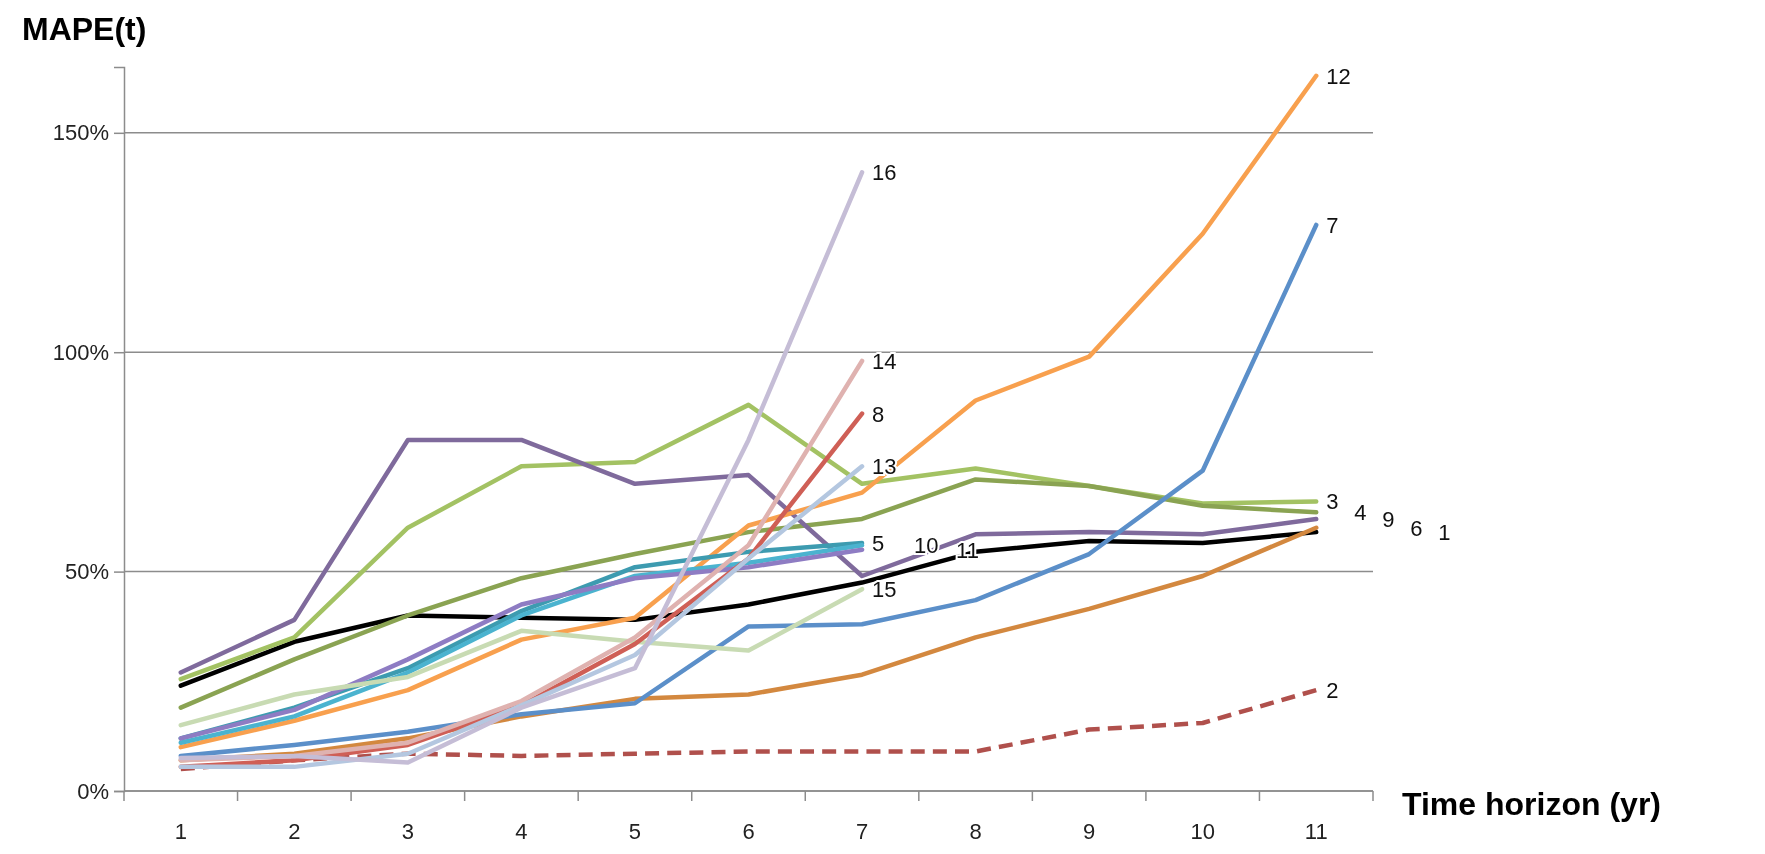  I want to click on x-tick-label: 9, so click(1089, 831).